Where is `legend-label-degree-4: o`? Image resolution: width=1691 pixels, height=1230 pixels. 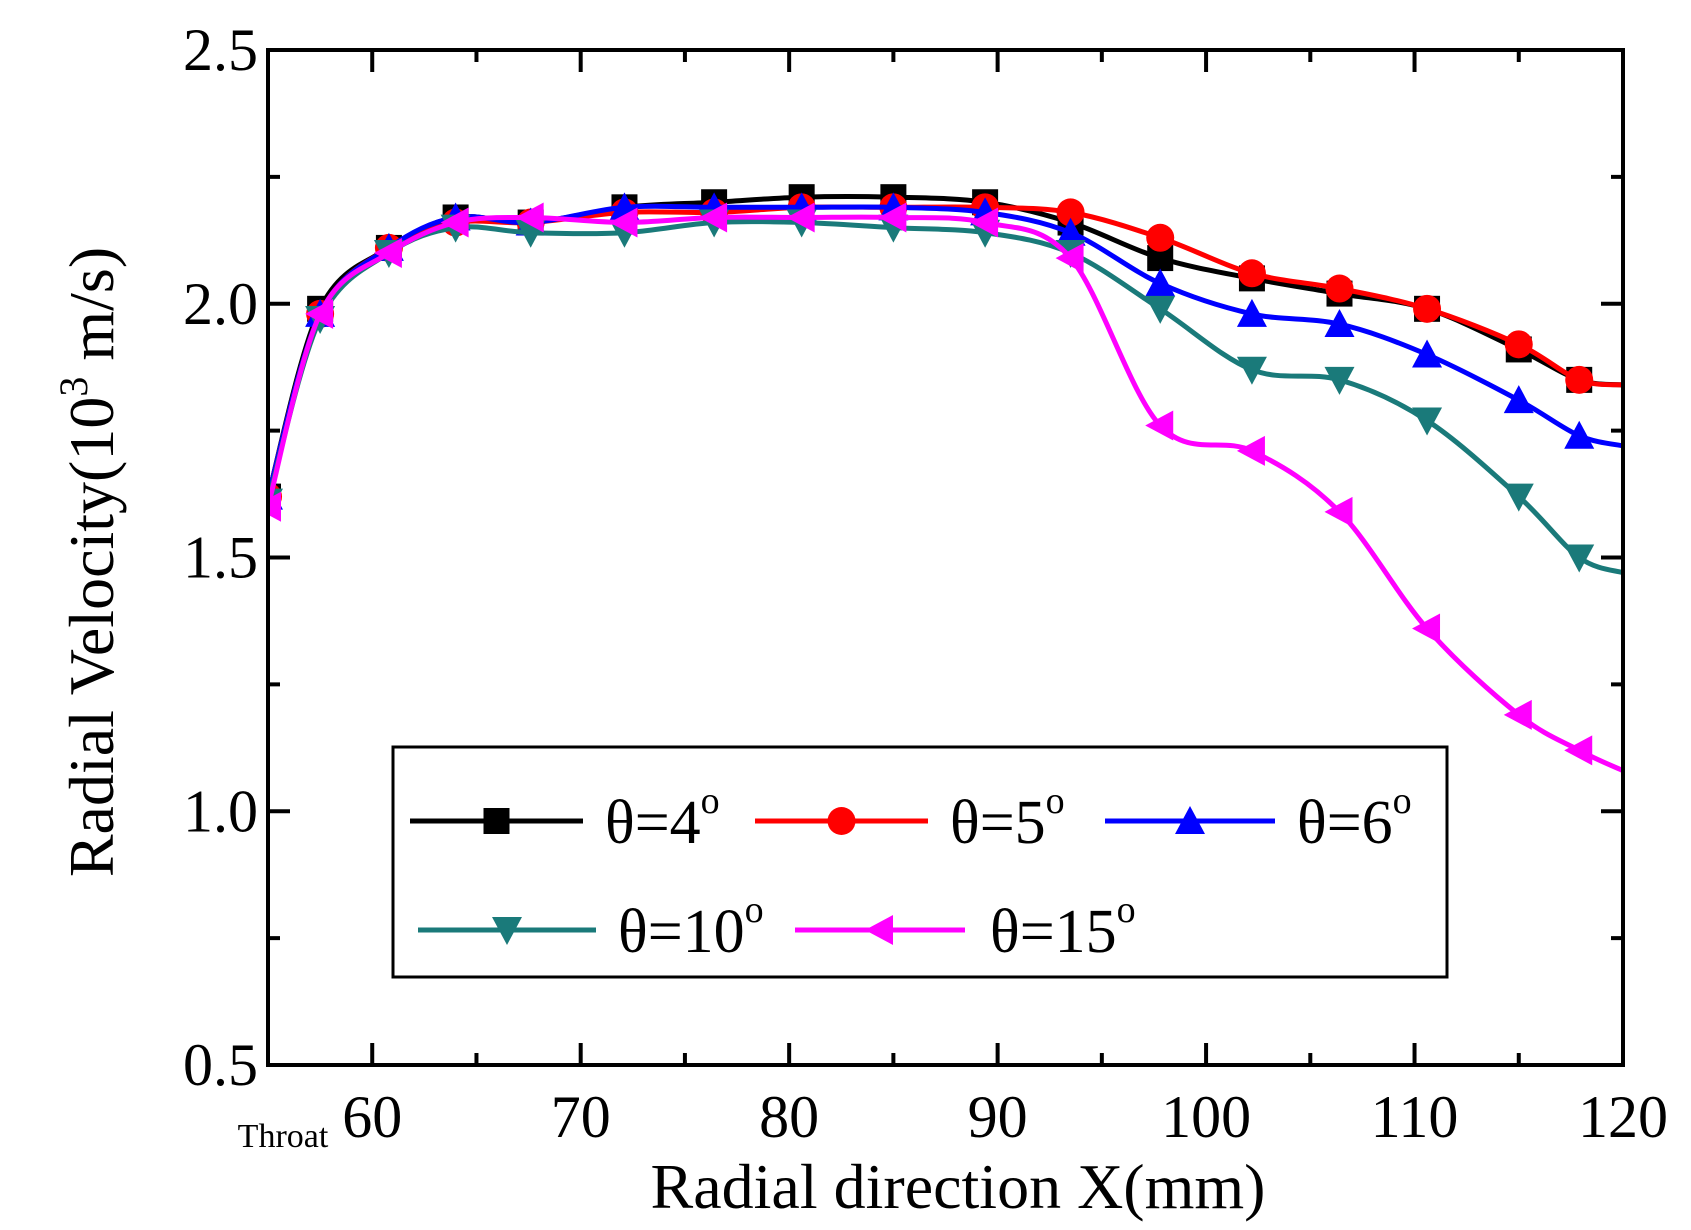 legend-label-degree-4: o is located at coordinates (1126, 910).